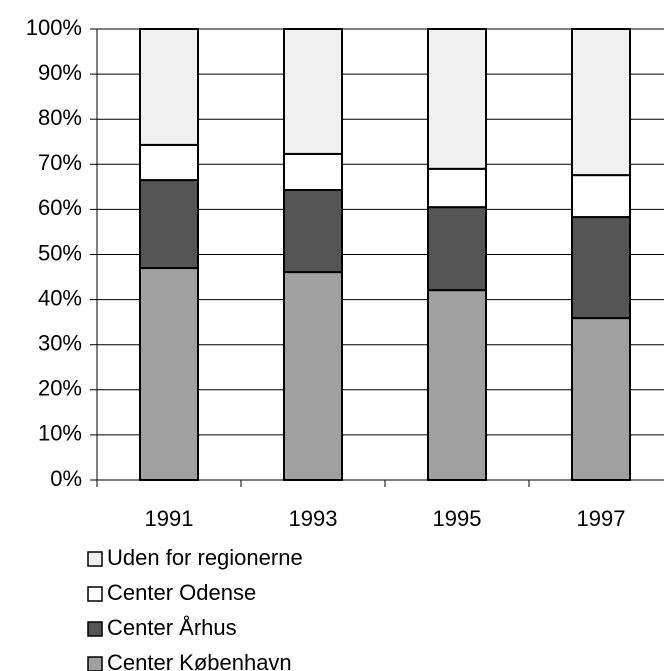 The width and height of the screenshot is (664, 671). Describe the element at coordinates (60, 162) in the screenshot. I see `y-tick-label: 70%` at that location.